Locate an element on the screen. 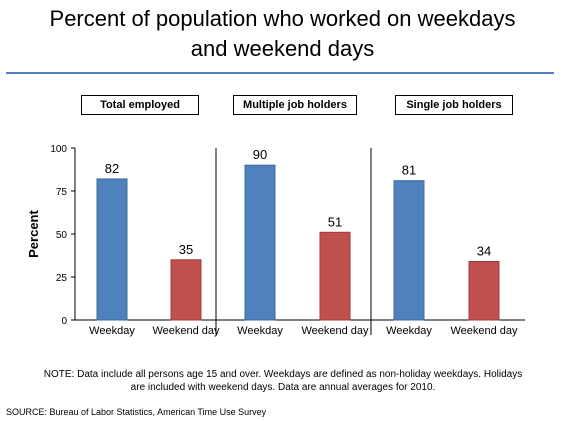  bar-value-label: 51 is located at coordinates (335, 221).